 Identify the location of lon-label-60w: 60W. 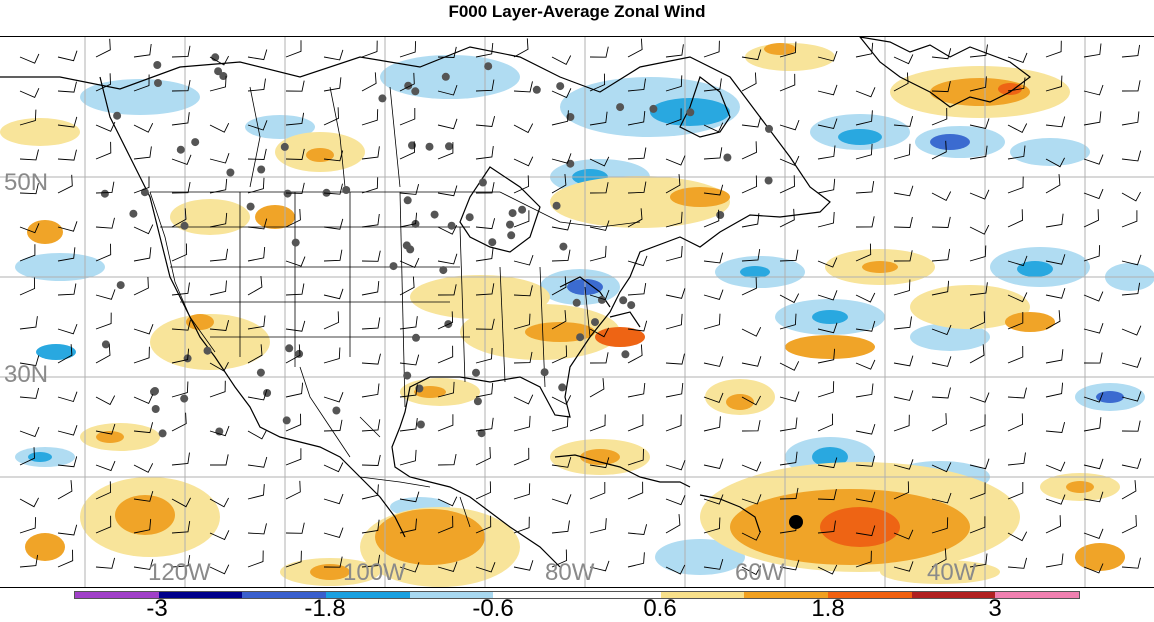
(760, 572).